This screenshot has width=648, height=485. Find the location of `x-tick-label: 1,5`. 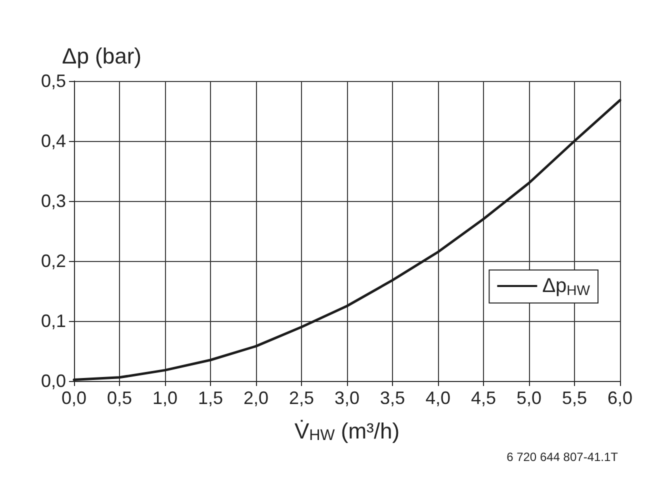

x-tick-label: 1,5 is located at coordinates (211, 398).